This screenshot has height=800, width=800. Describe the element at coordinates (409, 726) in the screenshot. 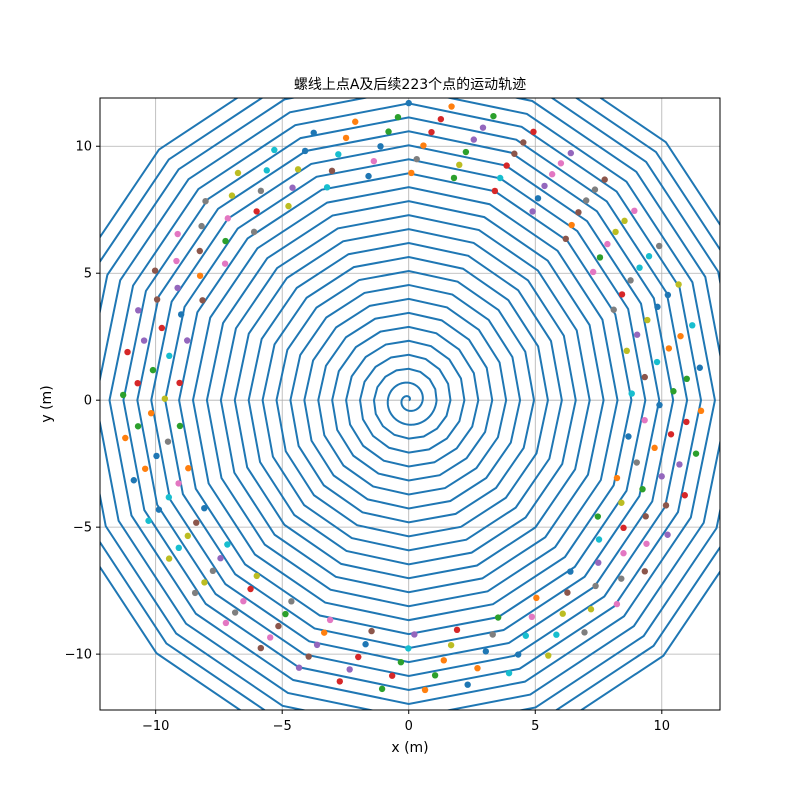

I see `x-tick-label: 0` at that location.